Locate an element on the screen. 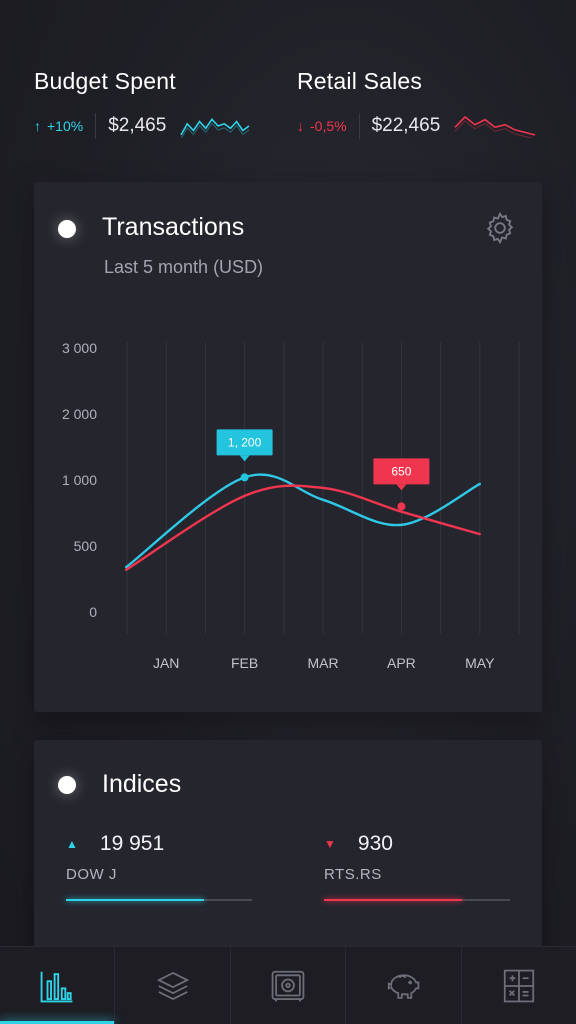  index-name: DOW J is located at coordinates (91, 874).